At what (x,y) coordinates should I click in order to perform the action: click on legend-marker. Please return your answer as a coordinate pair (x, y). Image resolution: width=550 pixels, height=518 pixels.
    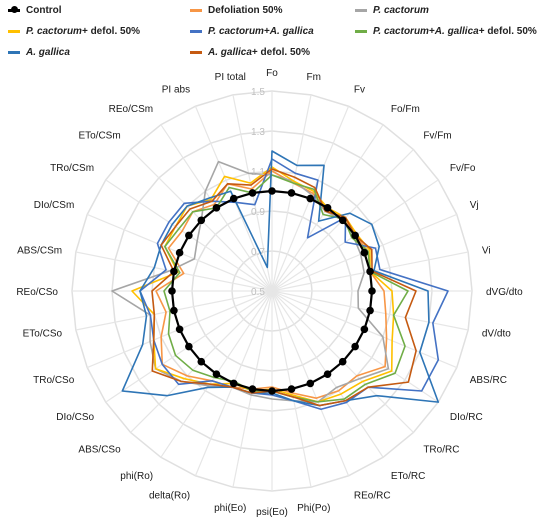
    Looking at the image, I should click on (14, 9).